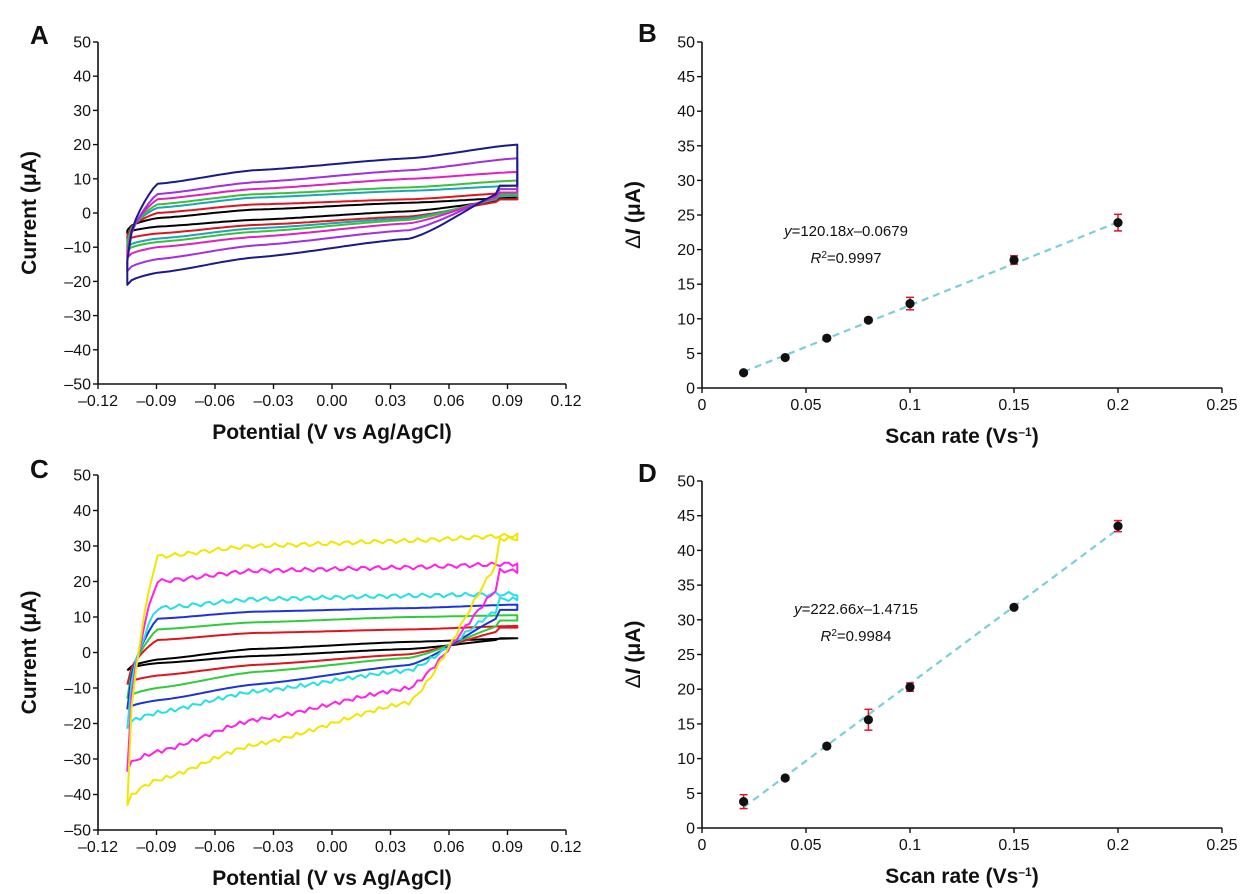  What do you see at coordinates (331, 847) in the screenshot?
I see `x-tick-label: 0.00` at bounding box center [331, 847].